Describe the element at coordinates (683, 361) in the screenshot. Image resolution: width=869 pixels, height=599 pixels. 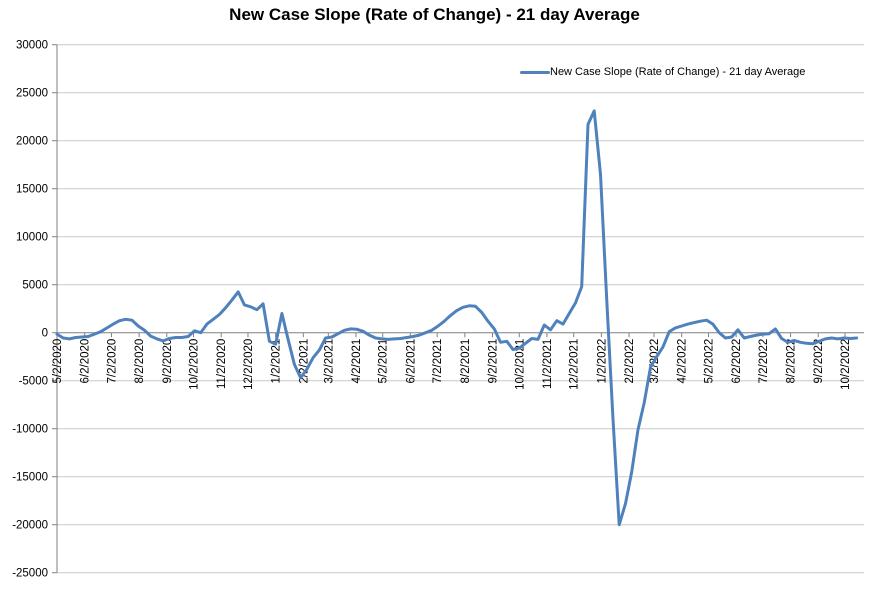
I see `x-axis-label: 4/2/2022` at that location.